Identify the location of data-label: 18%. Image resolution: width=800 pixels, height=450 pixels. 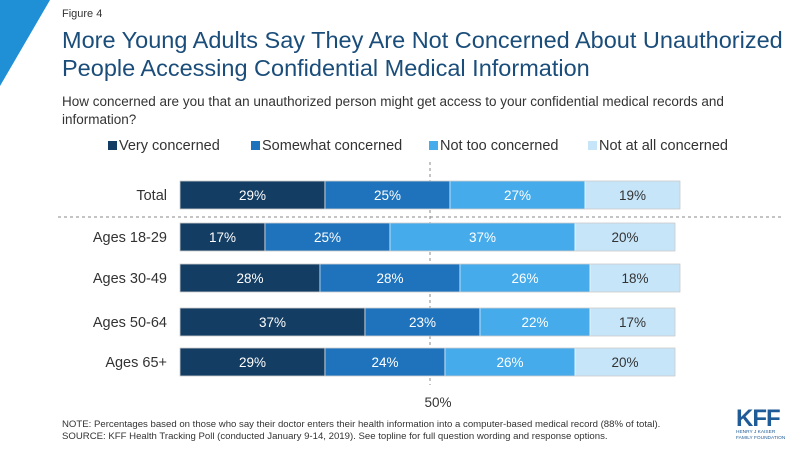
(634, 278).